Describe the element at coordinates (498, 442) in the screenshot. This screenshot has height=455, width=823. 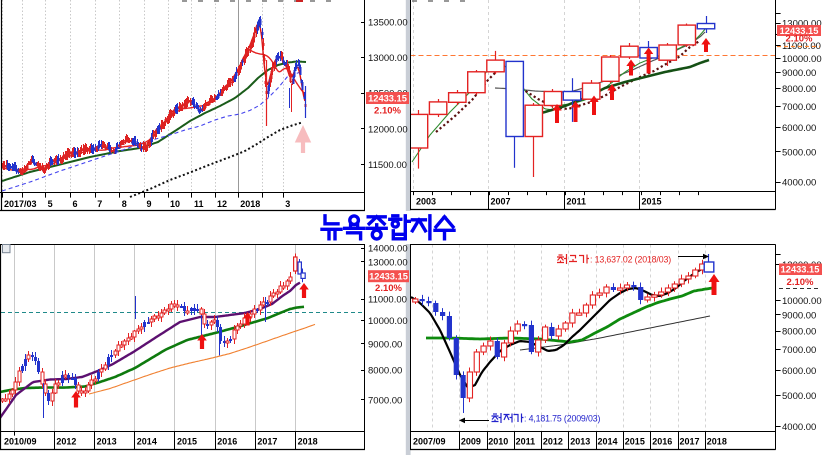
I see `svg-text: 2010` at that location.